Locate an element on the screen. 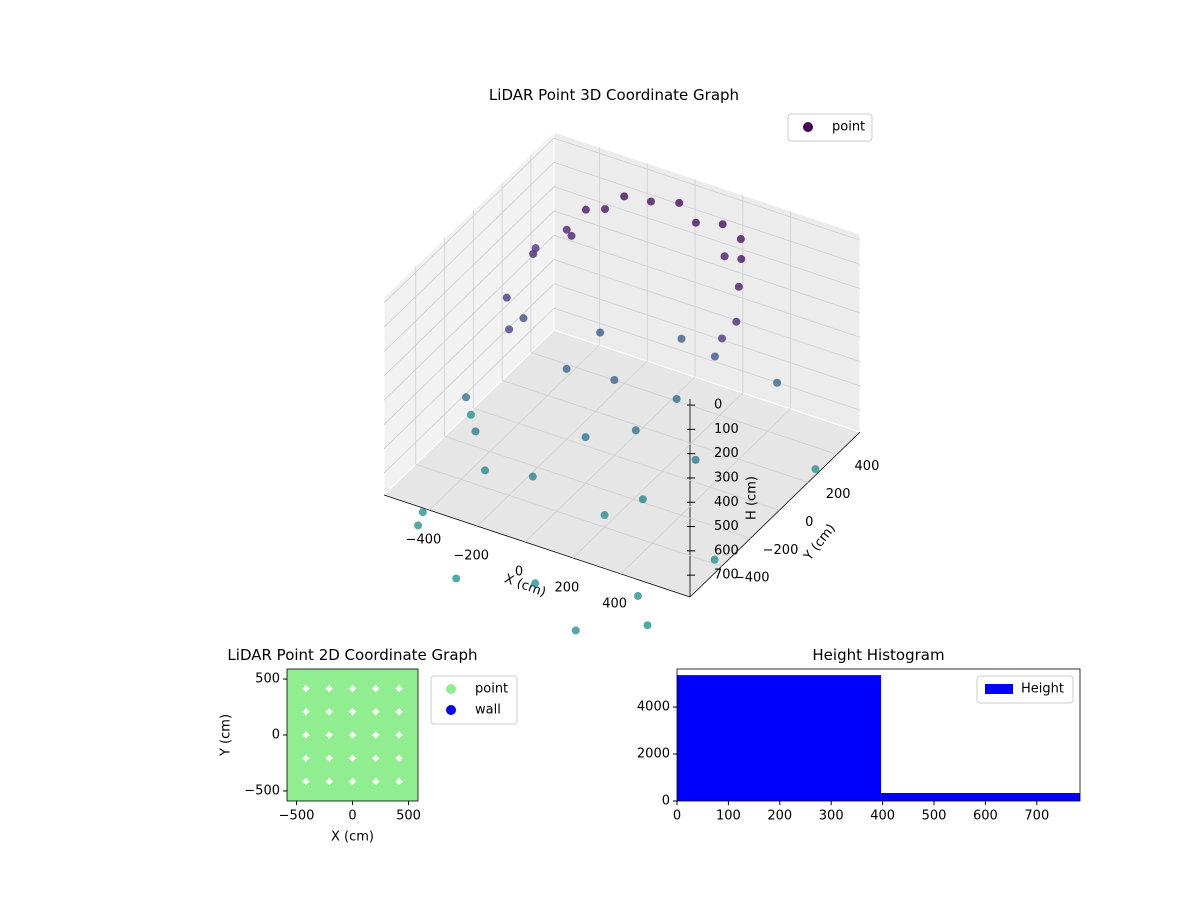  y-tick-label: −200 is located at coordinates (781, 550).